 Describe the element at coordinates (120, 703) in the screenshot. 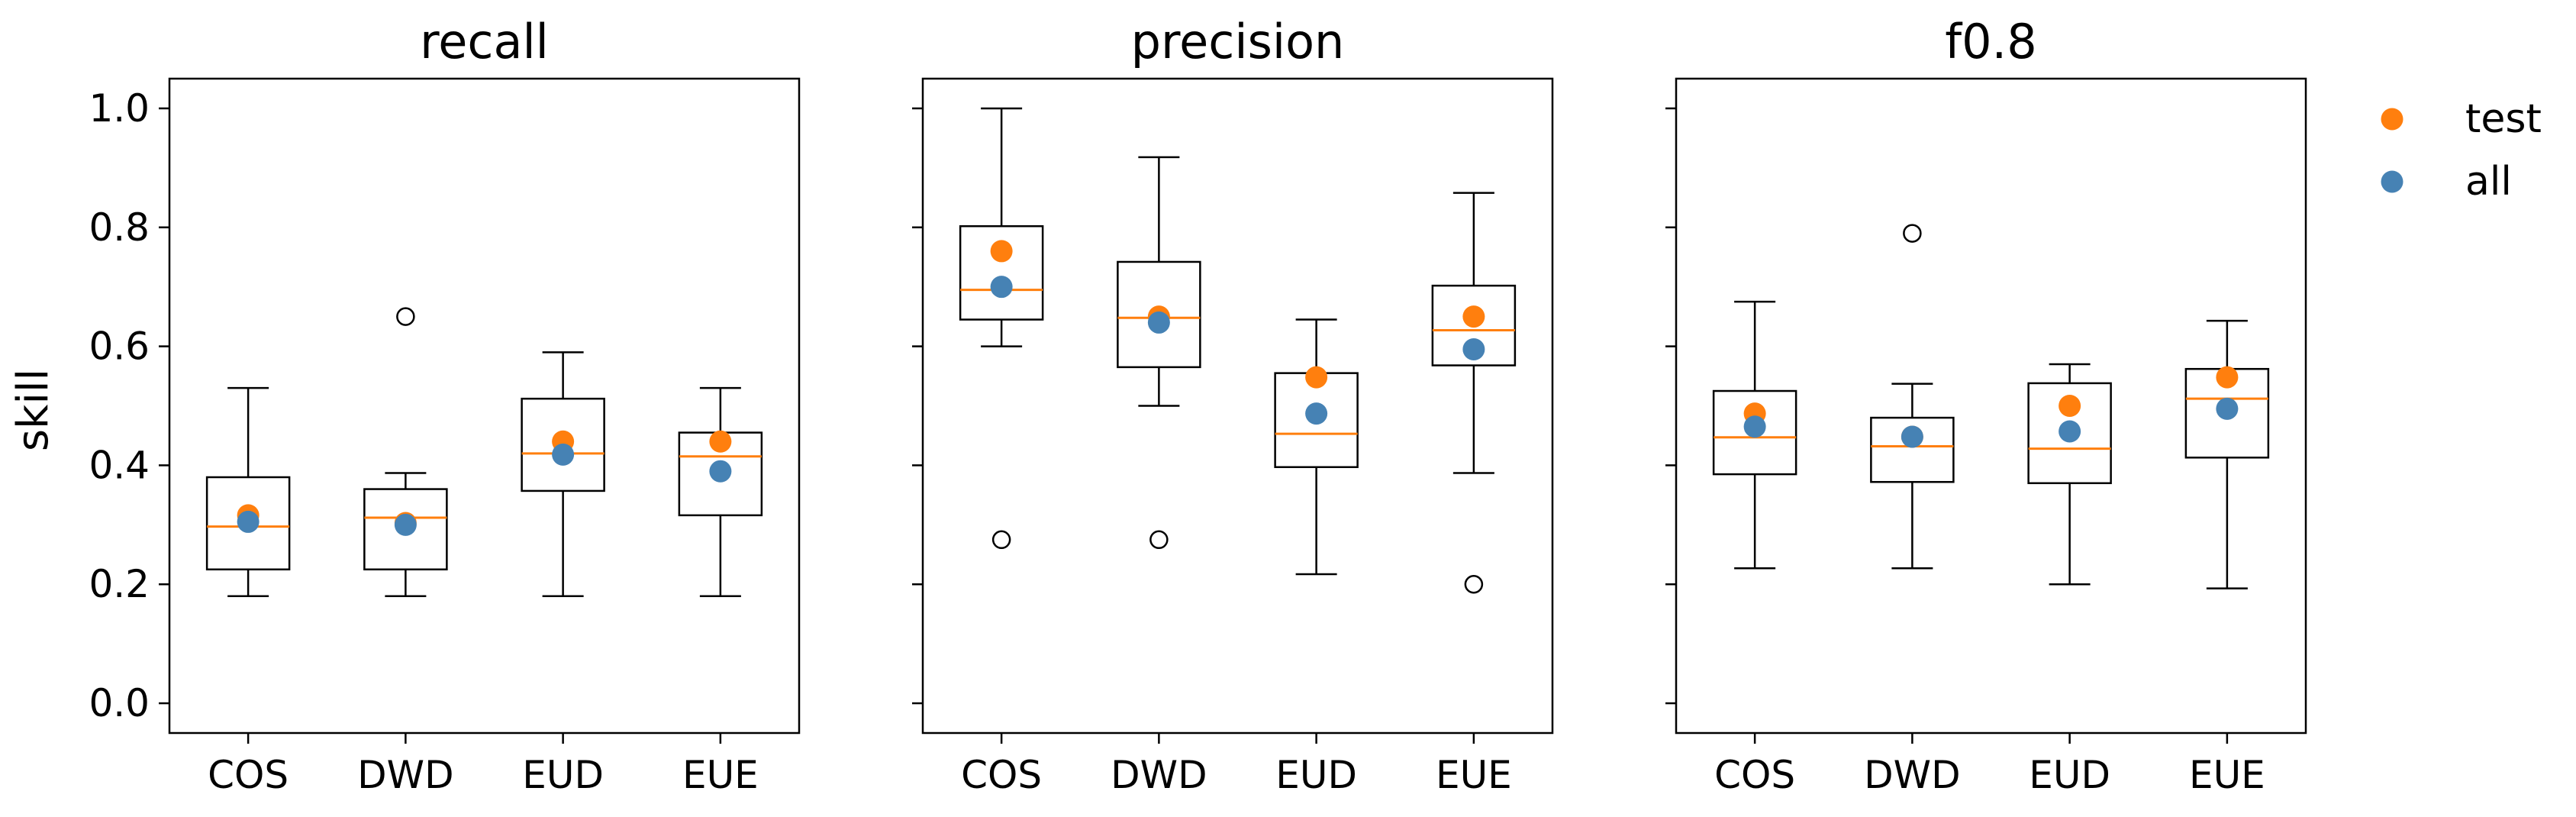

I see `y-tick-label: 0.0` at that location.